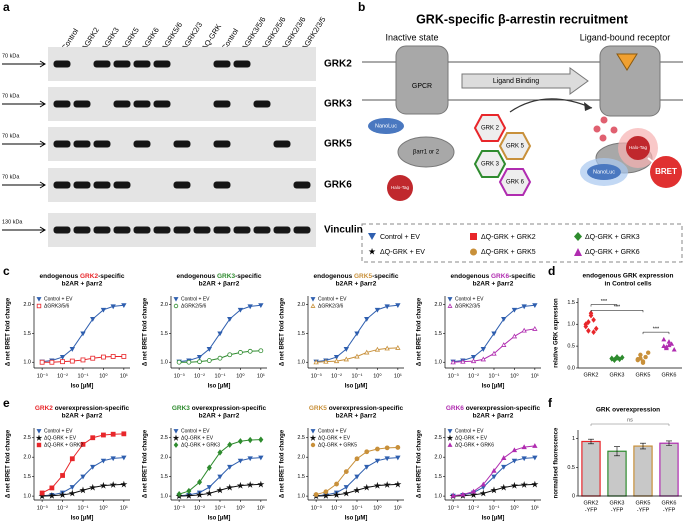  I want to click on arrowhead, so click(588, 106).